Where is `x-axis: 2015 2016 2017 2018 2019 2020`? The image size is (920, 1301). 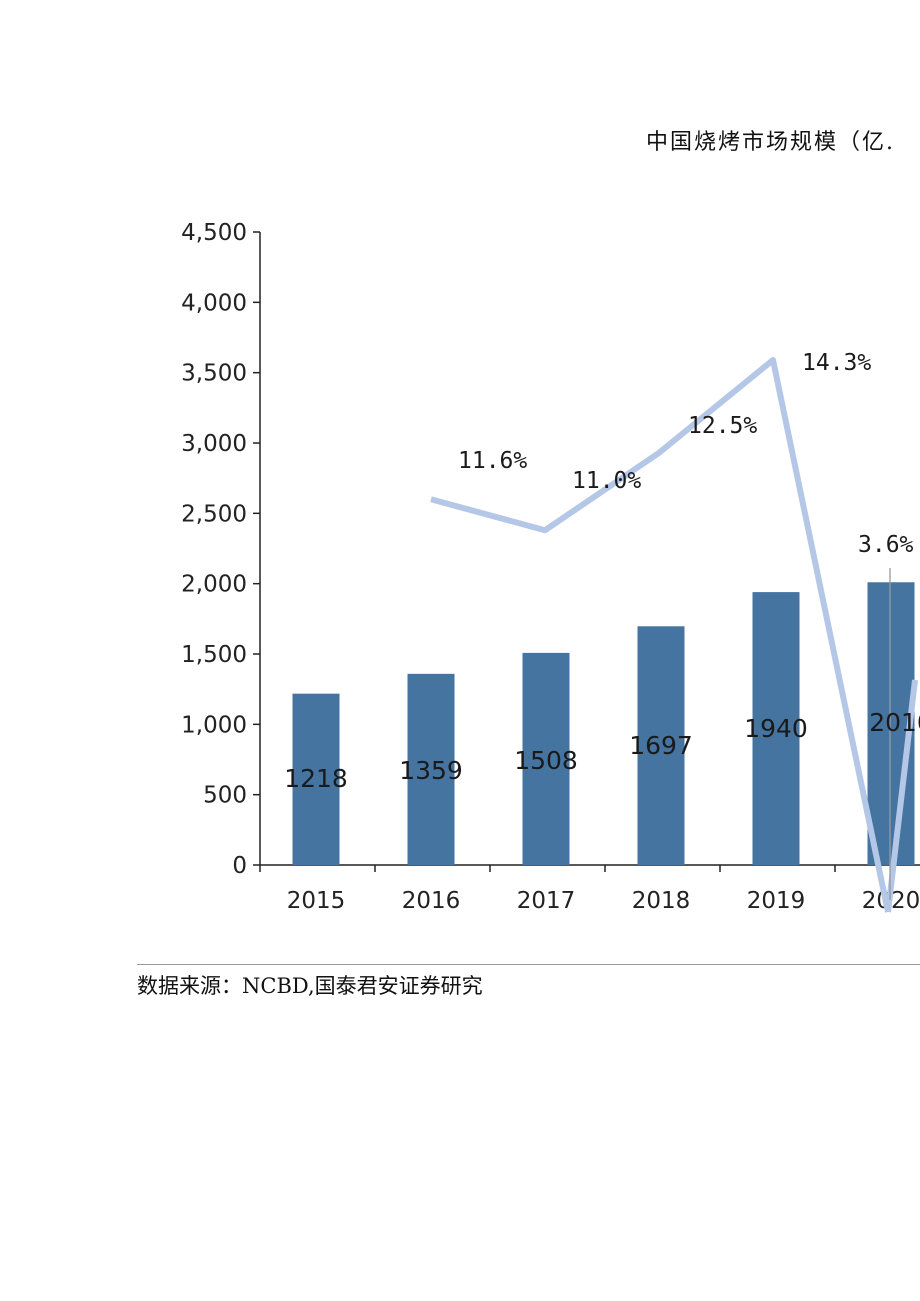 x-axis: 2015 2016 2017 2018 2019 2020 is located at coordinates (589, 889).